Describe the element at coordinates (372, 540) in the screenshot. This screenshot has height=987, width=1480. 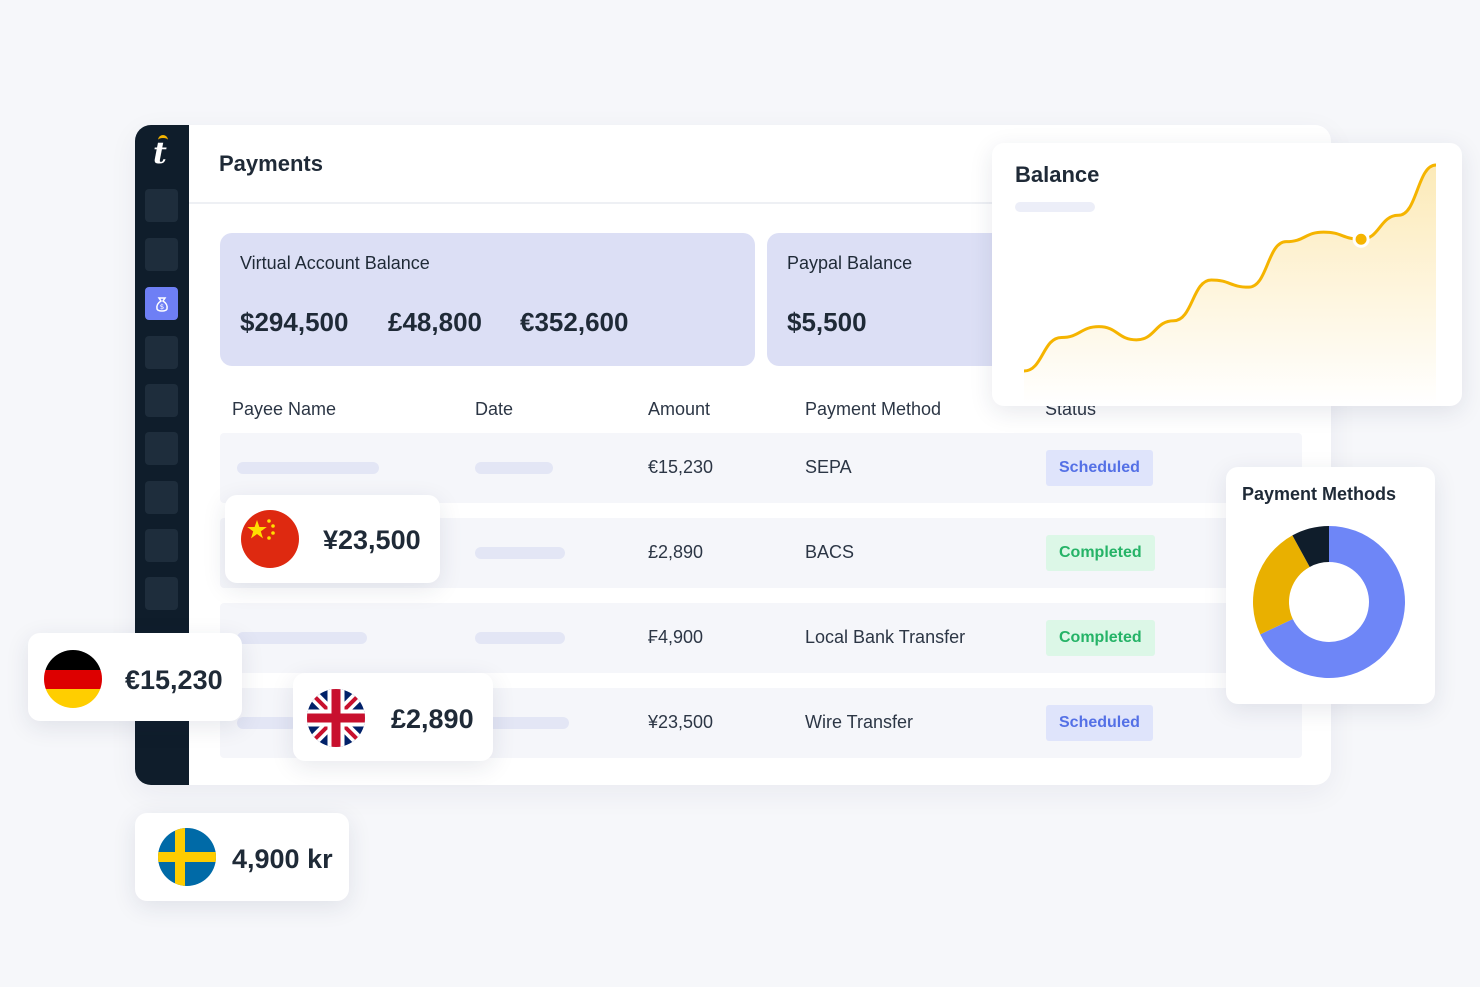
I see `currency-amount: ¥23,500` at that location.